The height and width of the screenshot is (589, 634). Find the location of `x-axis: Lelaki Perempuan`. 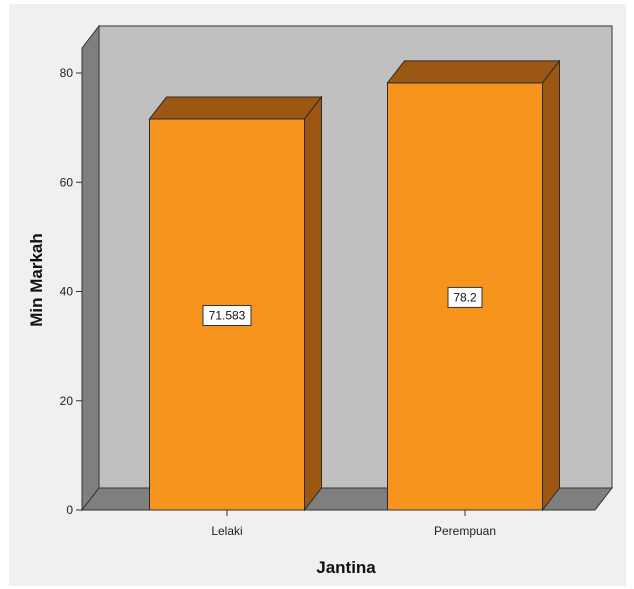

x-axis: Lelaki Perempuan is located at coordinates (338, 523).